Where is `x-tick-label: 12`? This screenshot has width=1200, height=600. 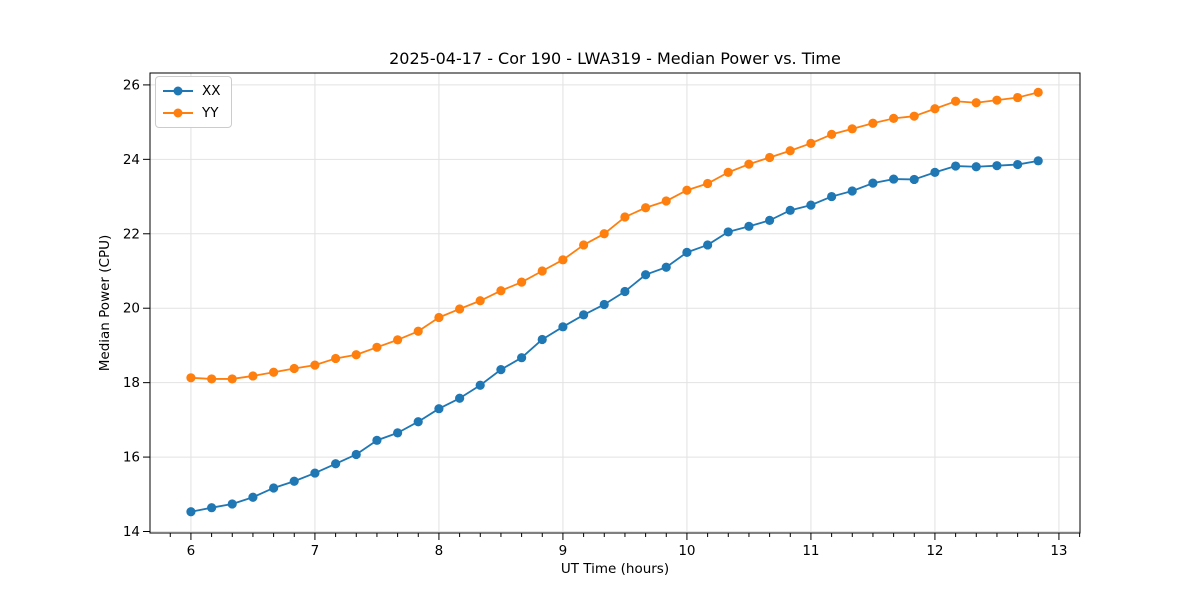
x-tick-label: 12 is located at coordinates (934, 551).